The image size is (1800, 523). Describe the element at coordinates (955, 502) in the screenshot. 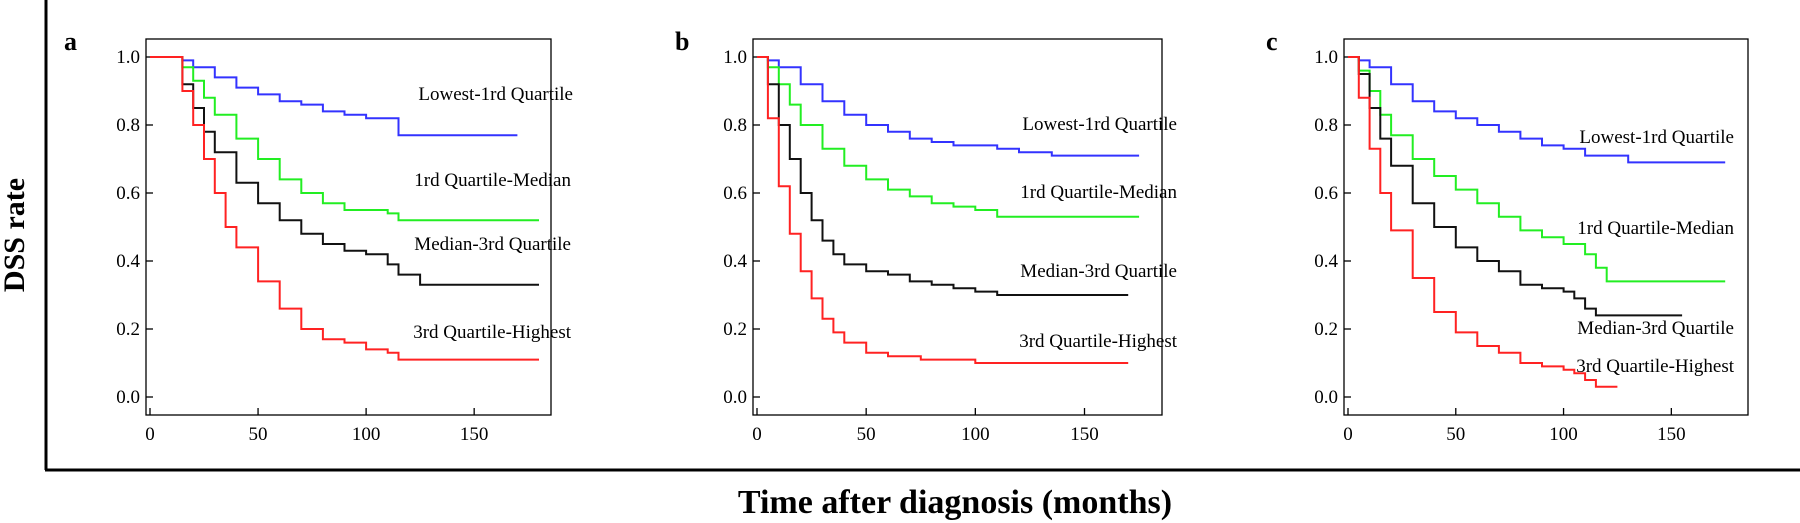

I see `x-axis-title: Time after diagnosis (months)` at that location.